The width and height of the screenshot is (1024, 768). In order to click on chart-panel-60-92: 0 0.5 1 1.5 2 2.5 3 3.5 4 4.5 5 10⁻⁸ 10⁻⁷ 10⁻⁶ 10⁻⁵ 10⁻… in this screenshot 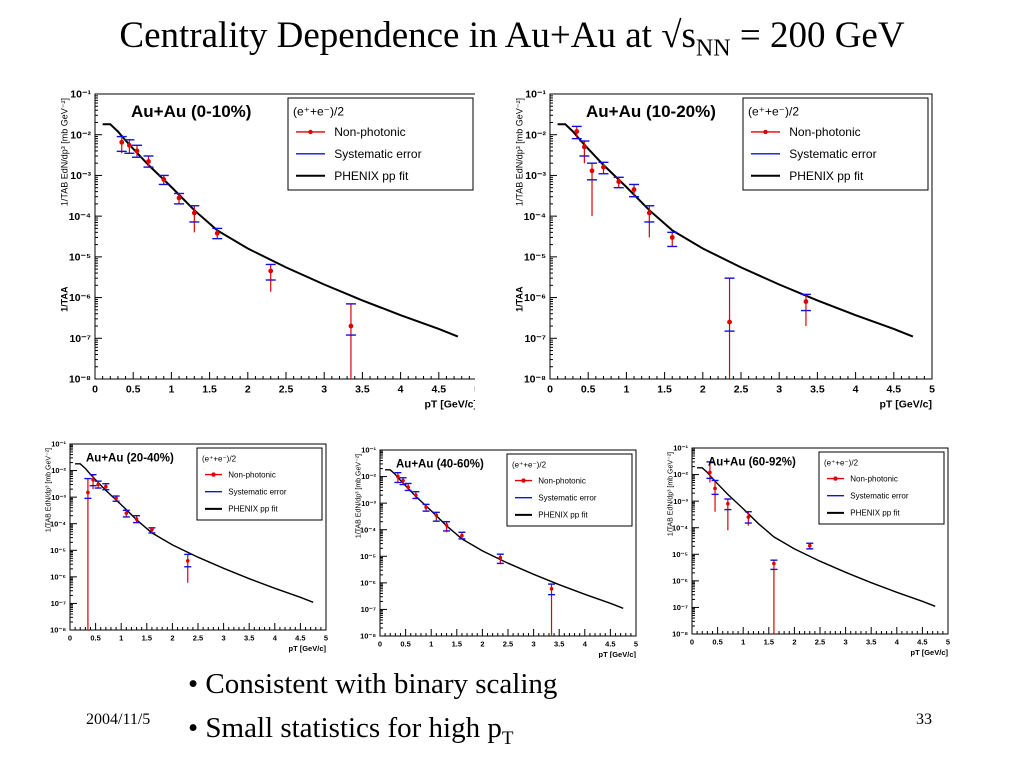, I will do `click(809, 550)`.